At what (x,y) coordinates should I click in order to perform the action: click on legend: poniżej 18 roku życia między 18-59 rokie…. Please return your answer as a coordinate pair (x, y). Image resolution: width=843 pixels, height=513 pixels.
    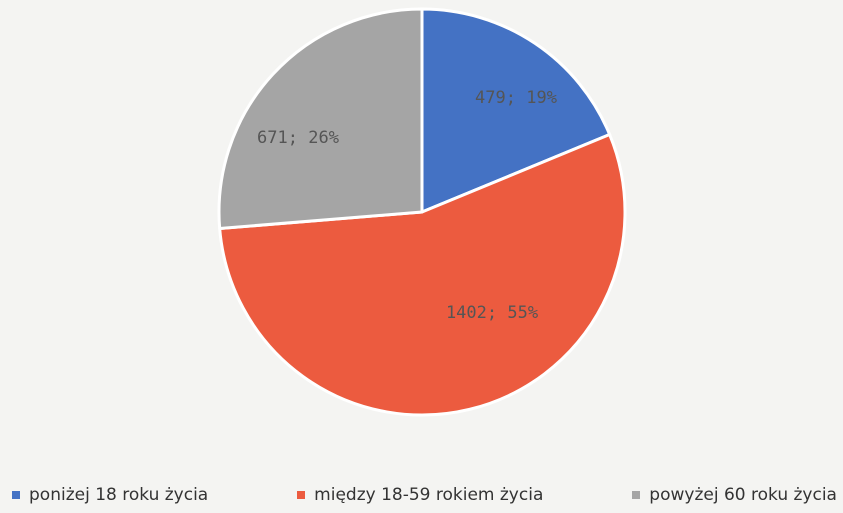
    Looking at the image, I should click on (421, 495).